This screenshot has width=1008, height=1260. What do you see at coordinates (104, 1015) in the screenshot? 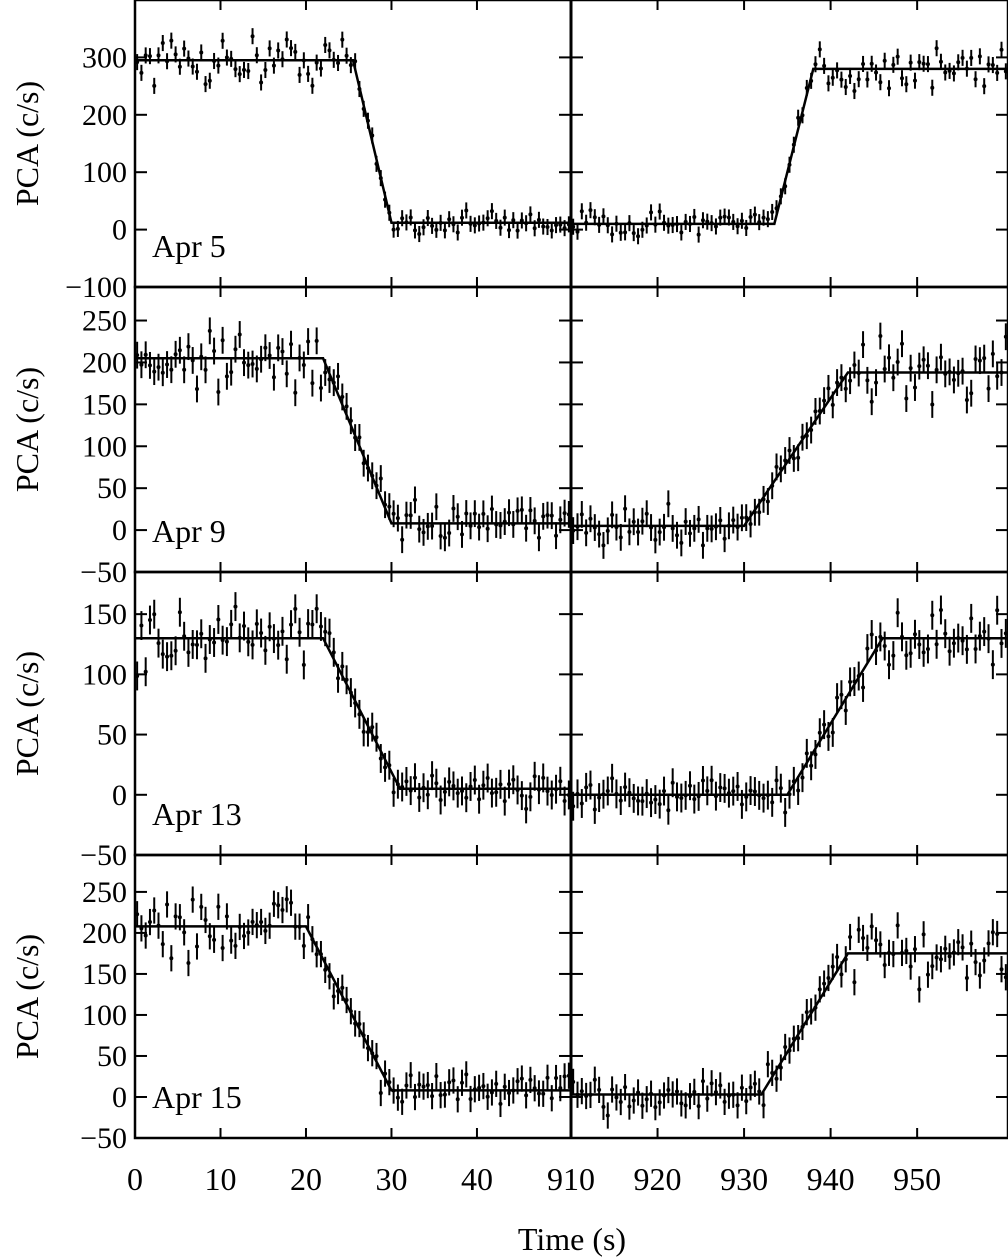
I see `y-tick-label: 100` at bounding box center [104, 1015].